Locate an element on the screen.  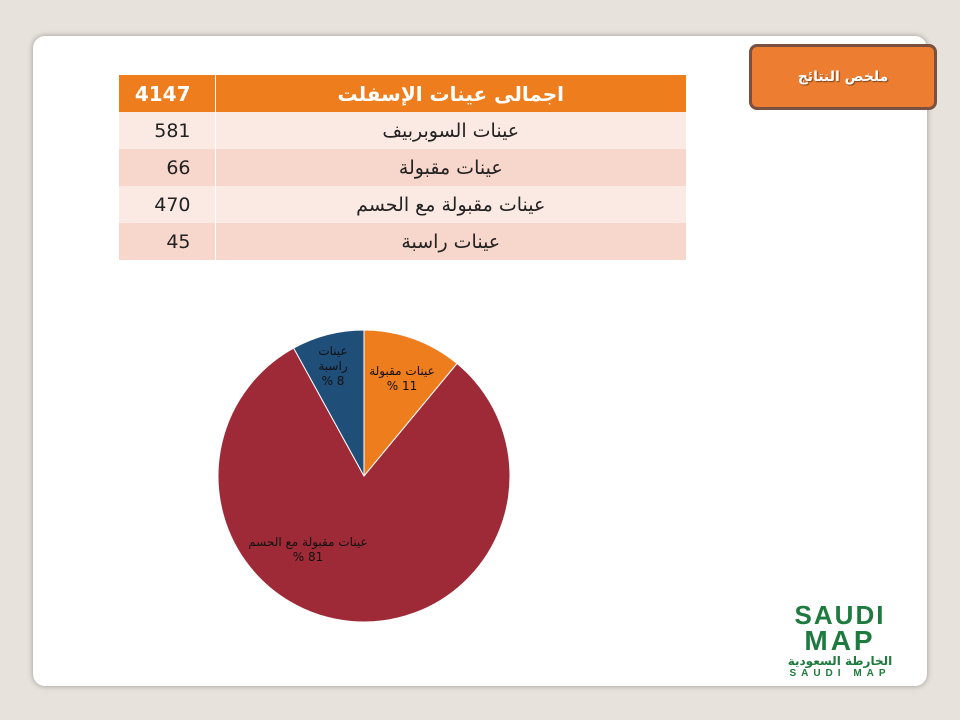
slice-label-percent: 8 % is located at coordinates (333, 381).